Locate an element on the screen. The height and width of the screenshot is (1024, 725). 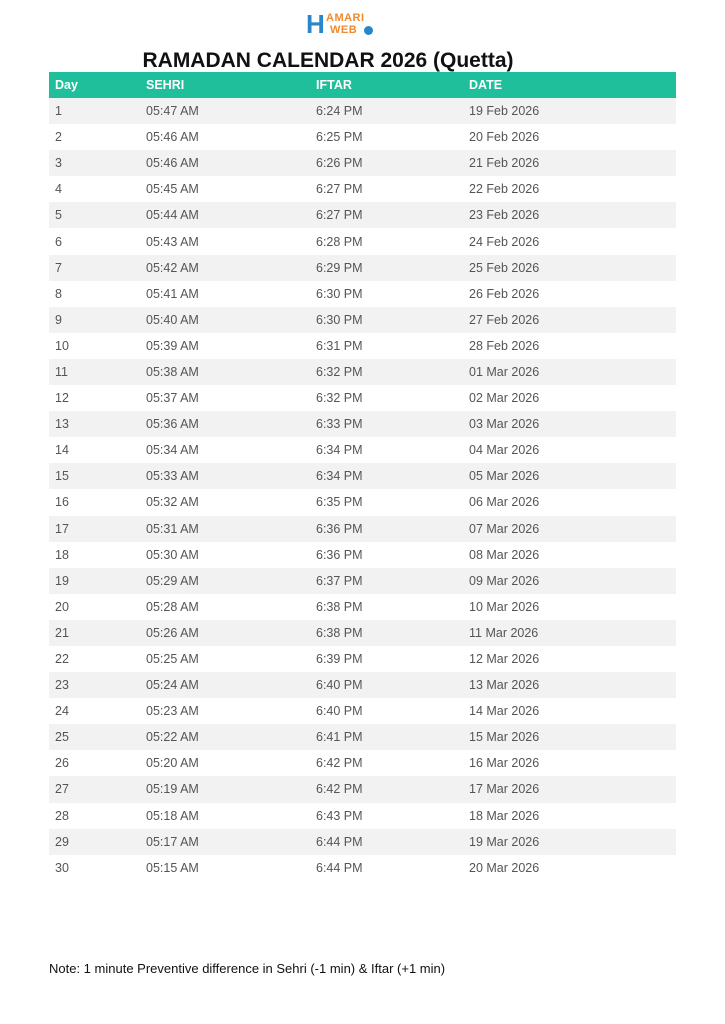
cell-day: 12 is located at coordinates (62, 398).